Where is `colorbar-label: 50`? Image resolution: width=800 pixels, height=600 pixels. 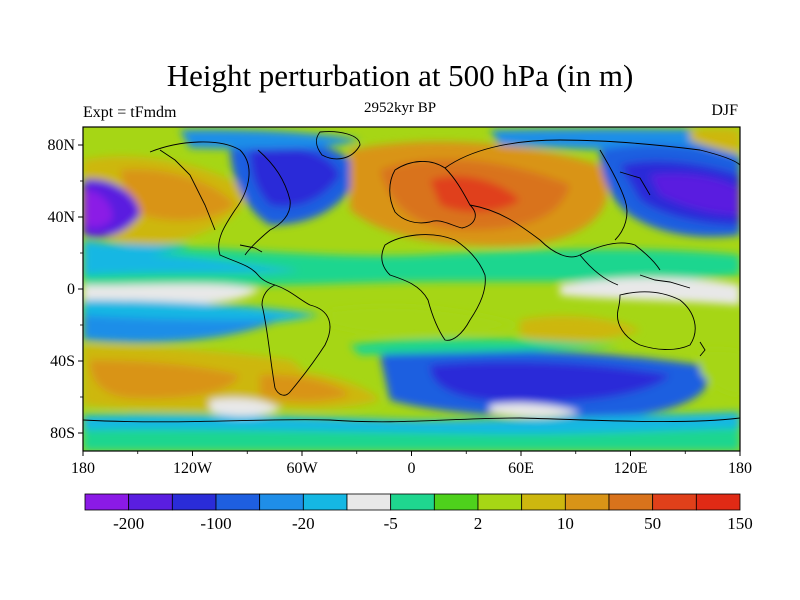 colorbar-label: 50 is located at coordinates (652, 523).